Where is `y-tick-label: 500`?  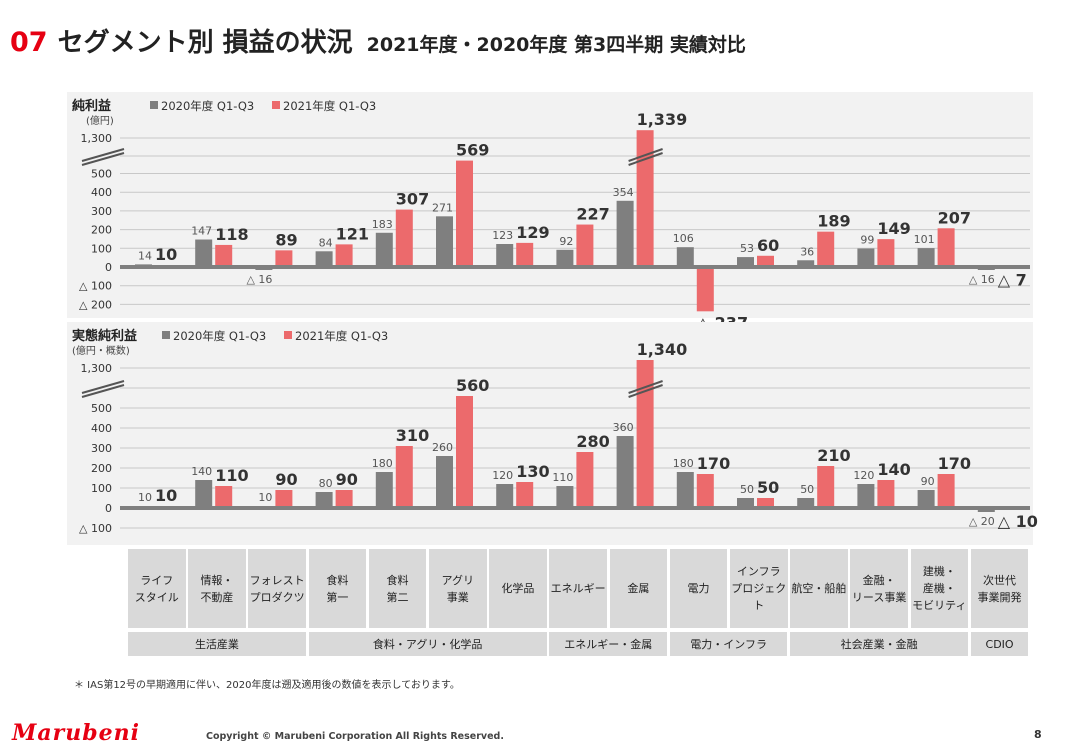 y-tick-label: 500 is located at coordinates (101, 174).